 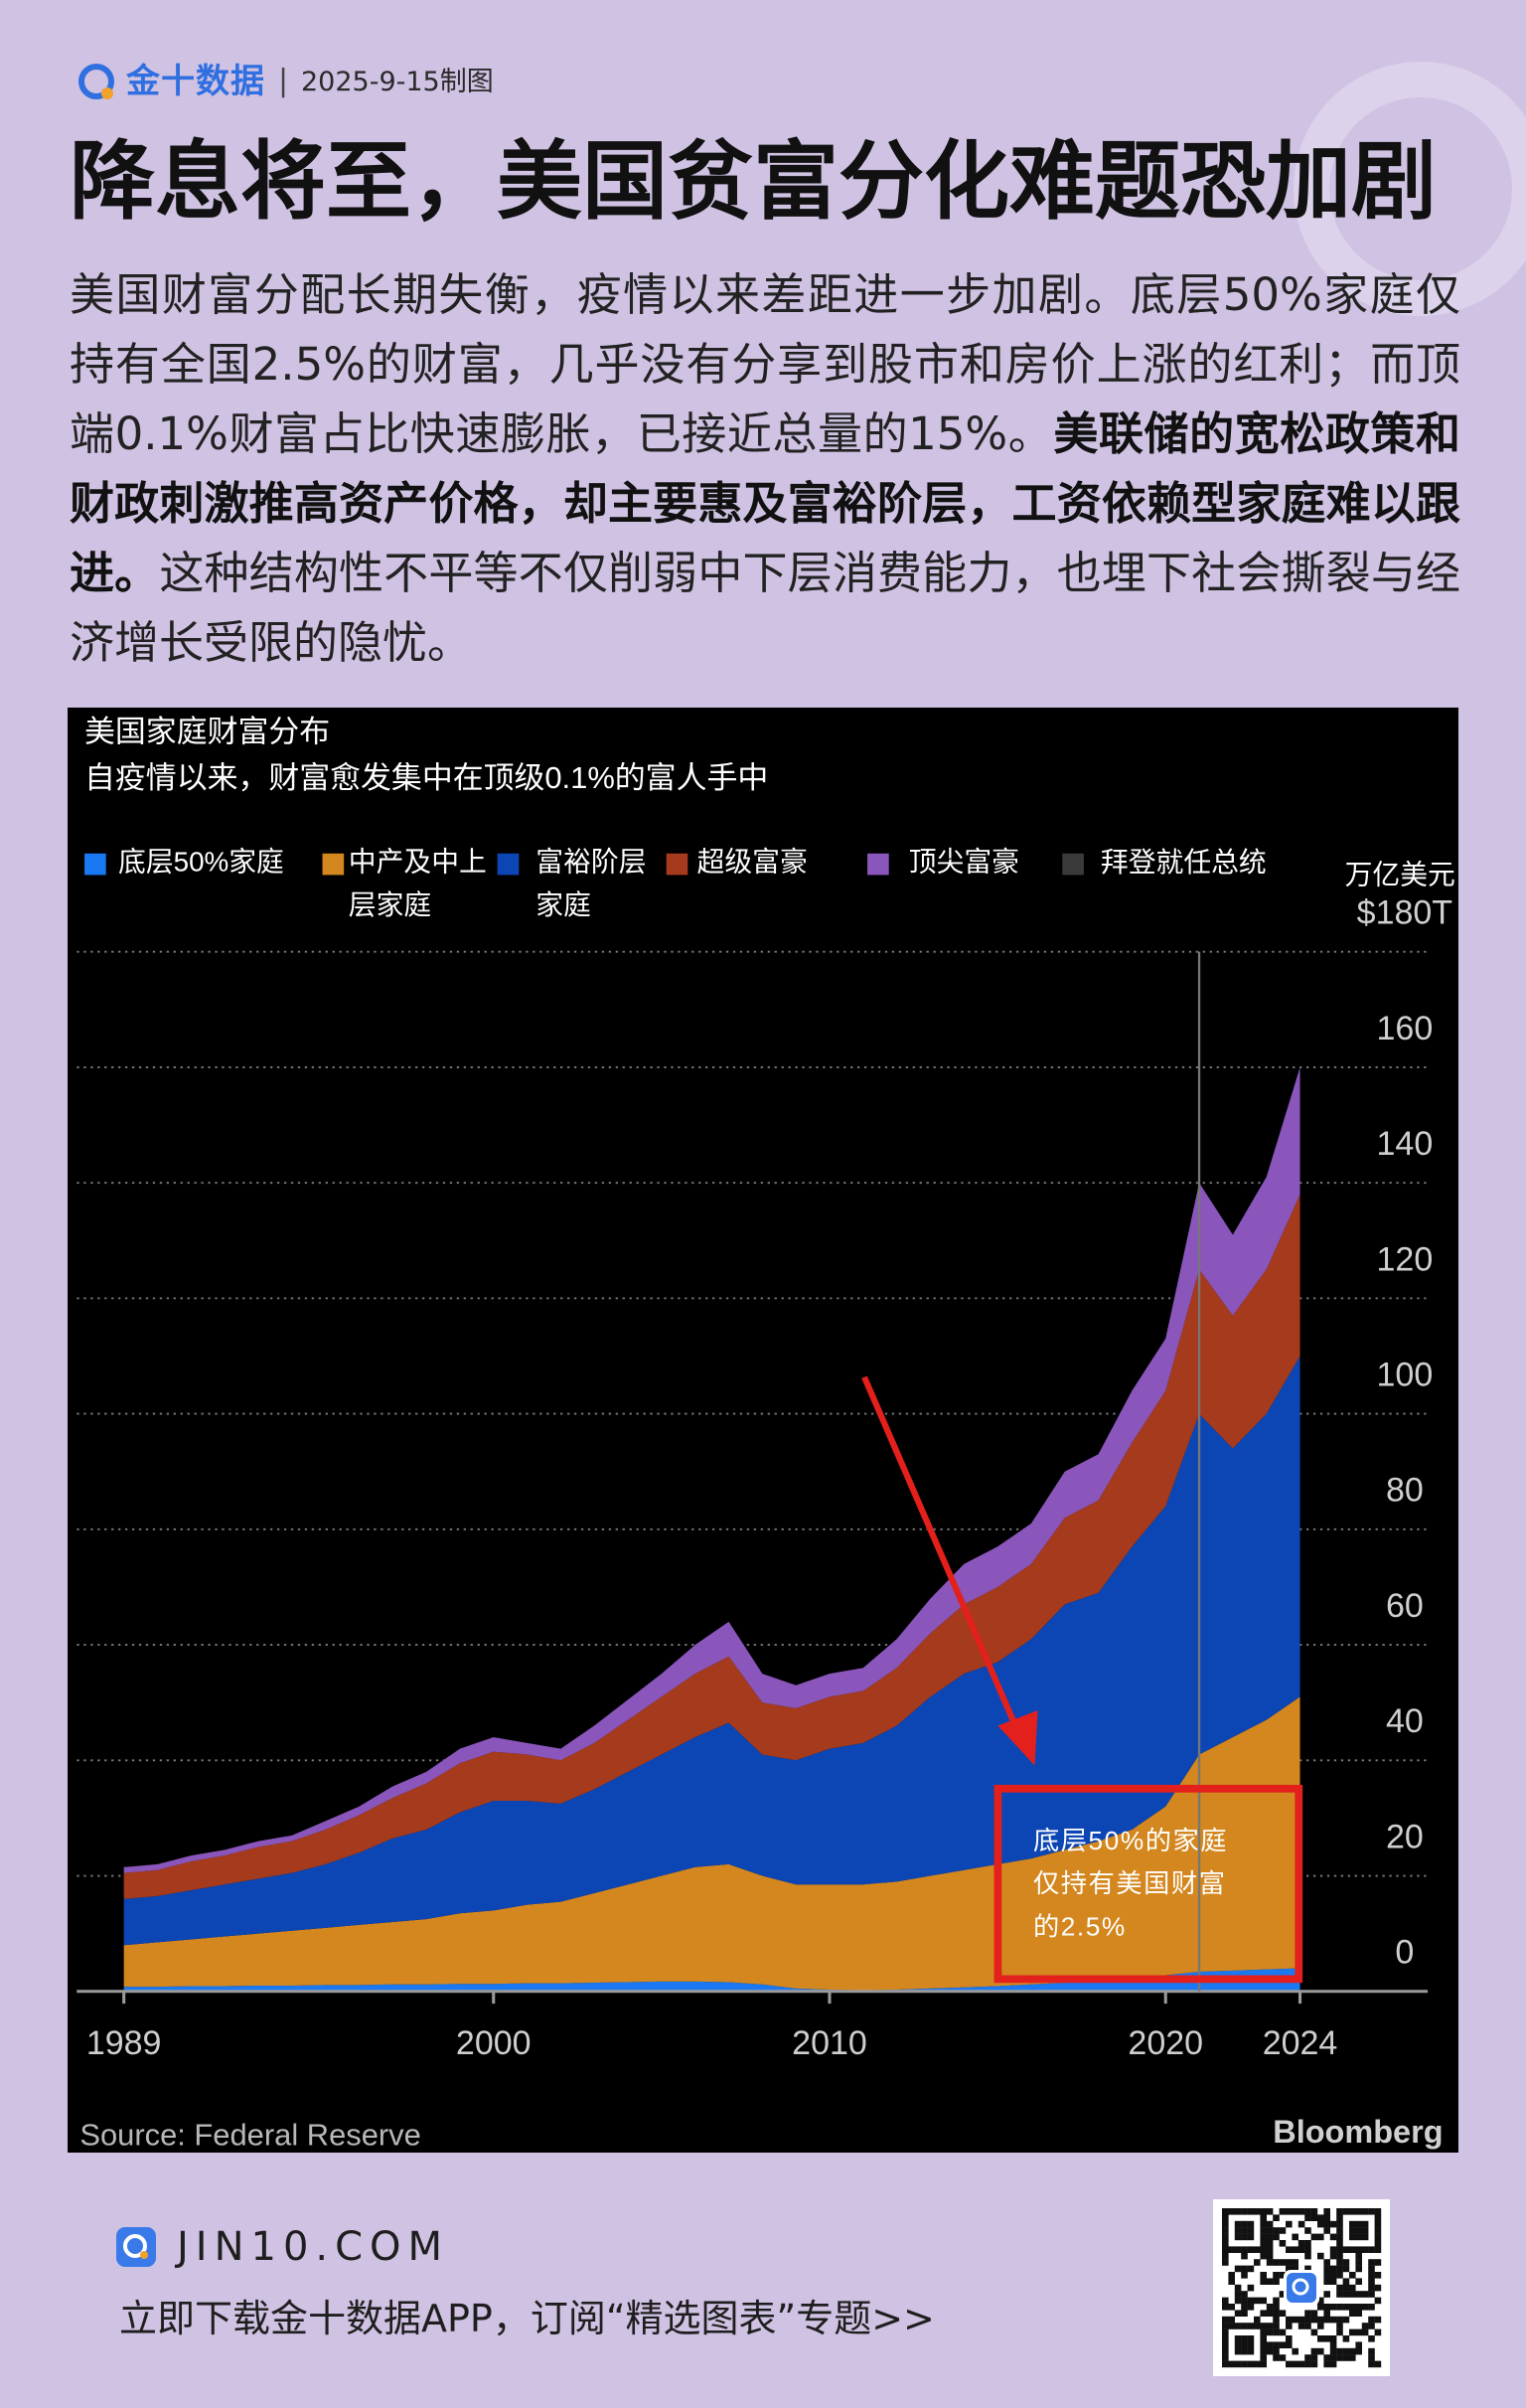 I want to click on date: 2025-9-15制图, so click(x=397, y=82).